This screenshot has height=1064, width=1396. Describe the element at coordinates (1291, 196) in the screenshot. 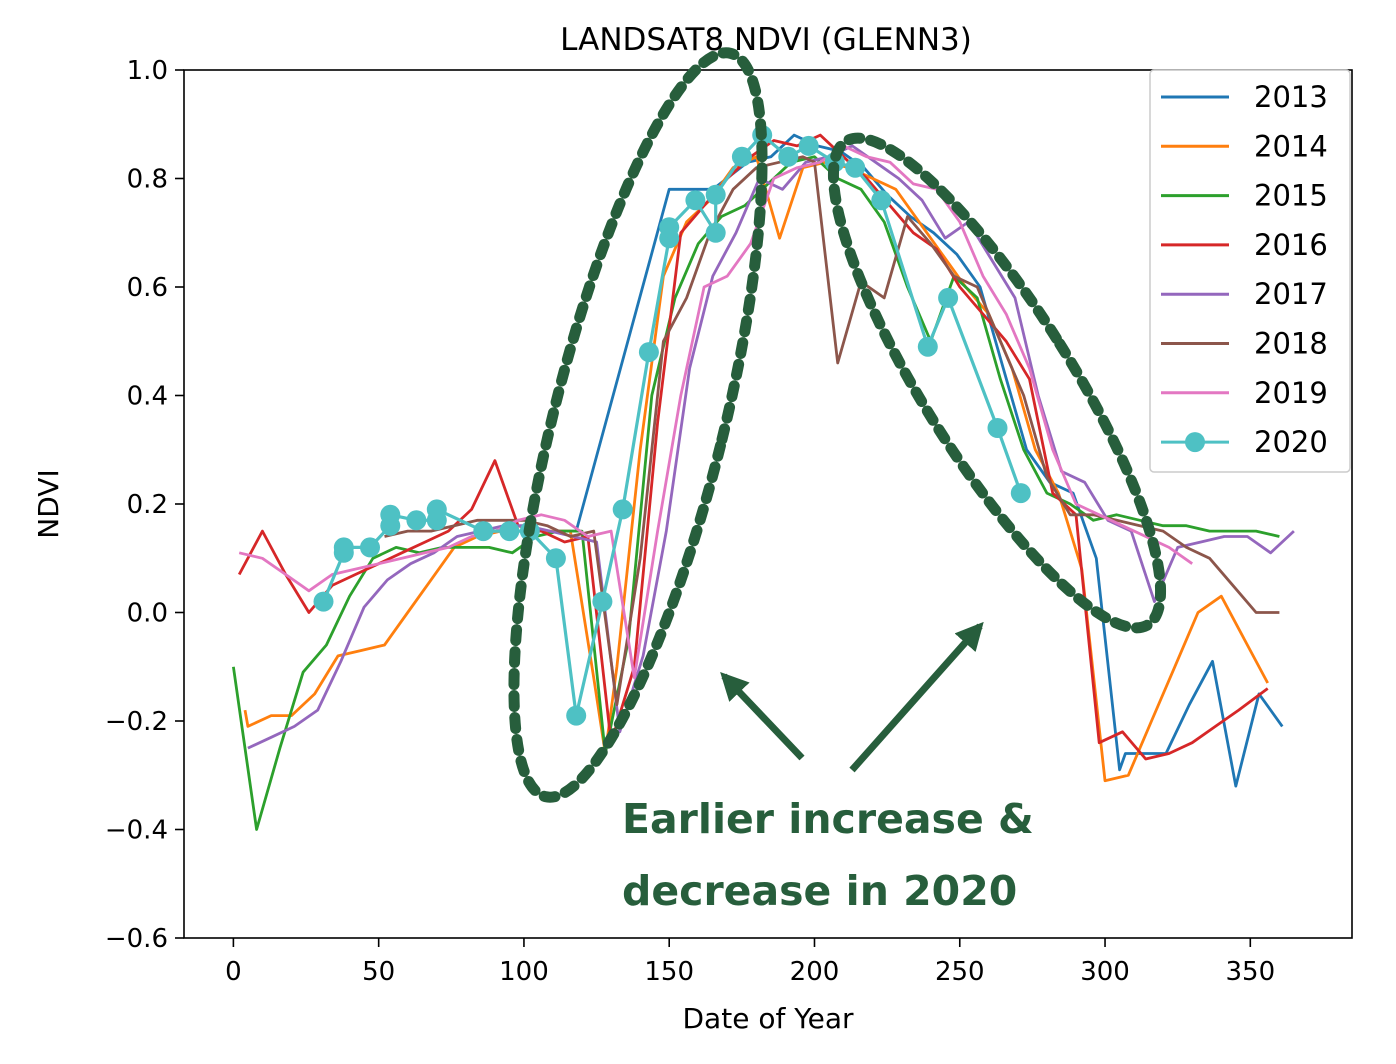

I see `legend-label-2015: 2015` at that location.